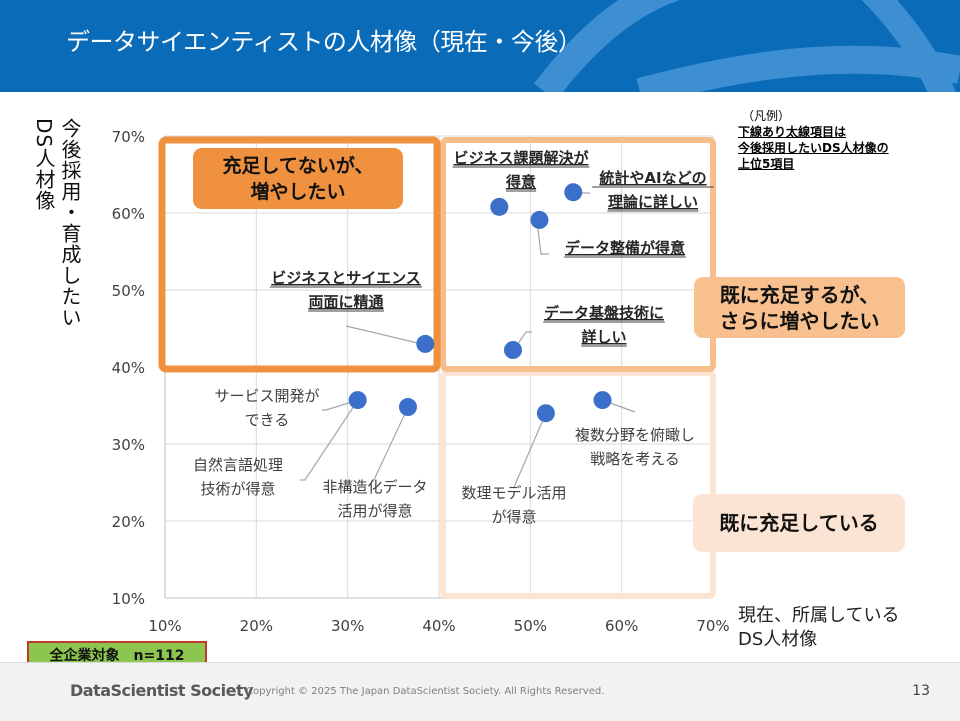  I want to click on x-tick-label: 60%, so click(621, 626).